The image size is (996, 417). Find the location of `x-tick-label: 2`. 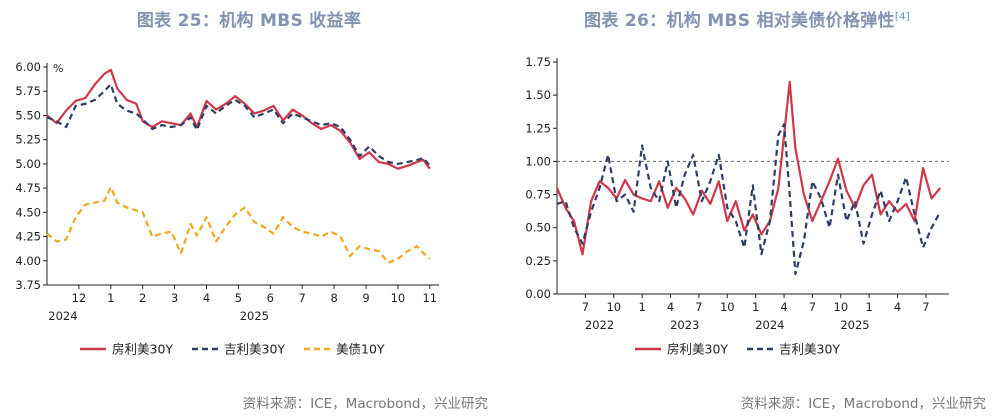

x-tick-label: 2 is located at coordinates (142, 298).